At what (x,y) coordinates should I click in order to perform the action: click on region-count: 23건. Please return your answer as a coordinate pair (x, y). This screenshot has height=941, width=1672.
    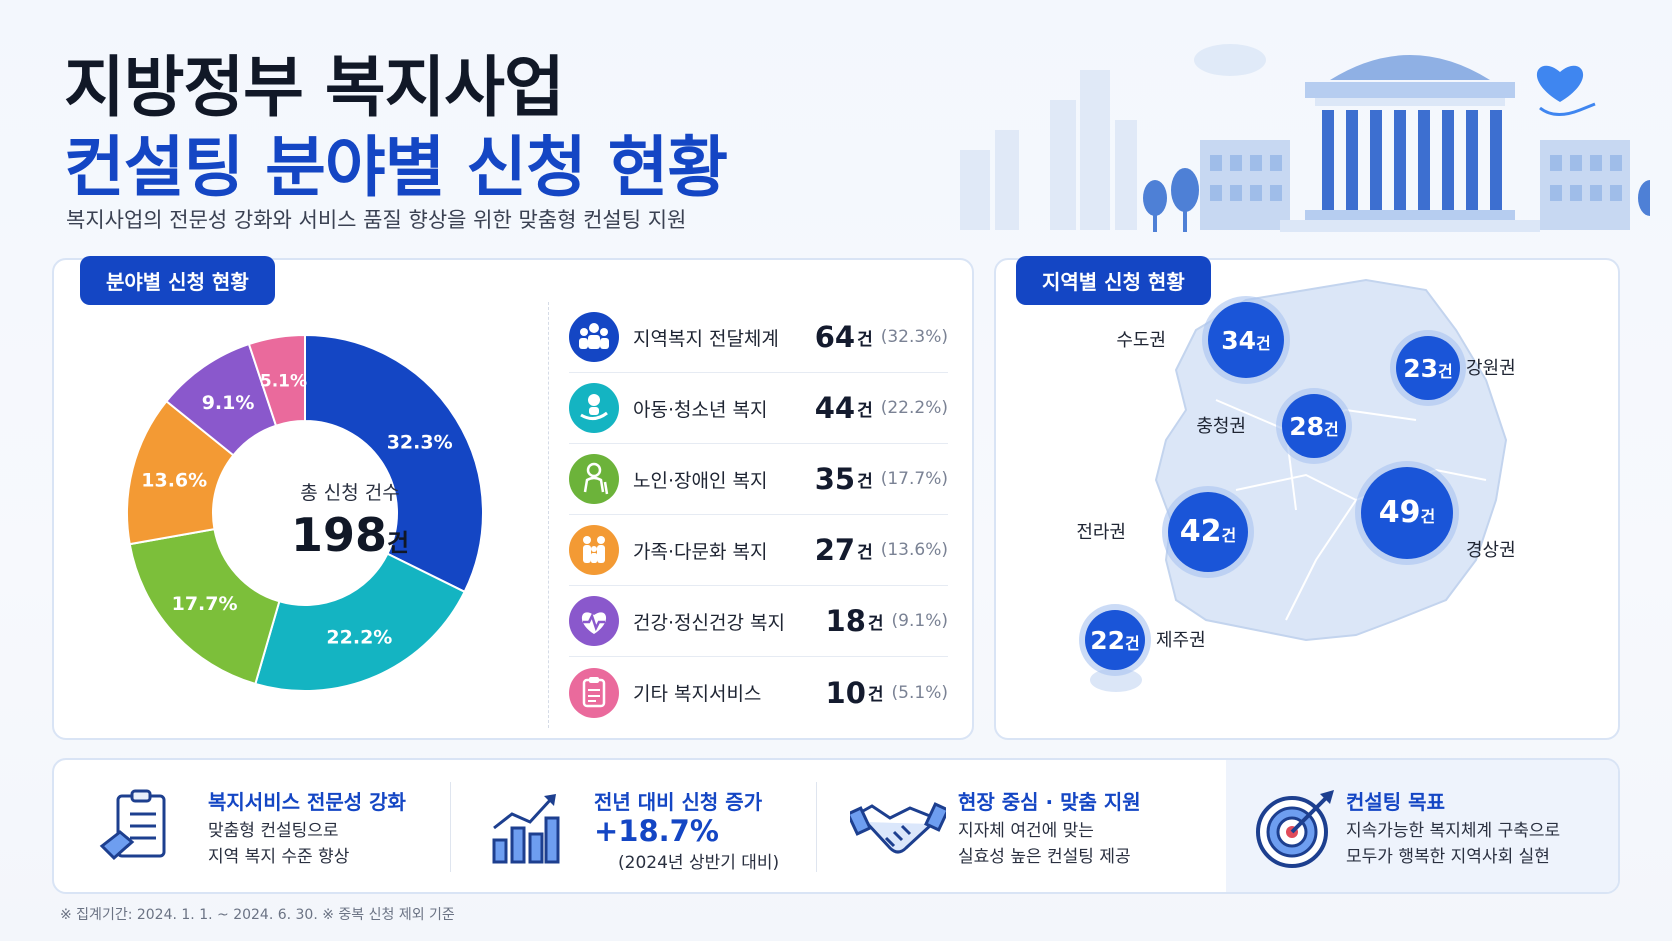
    Looking at the image, I should click on (1428, 368).